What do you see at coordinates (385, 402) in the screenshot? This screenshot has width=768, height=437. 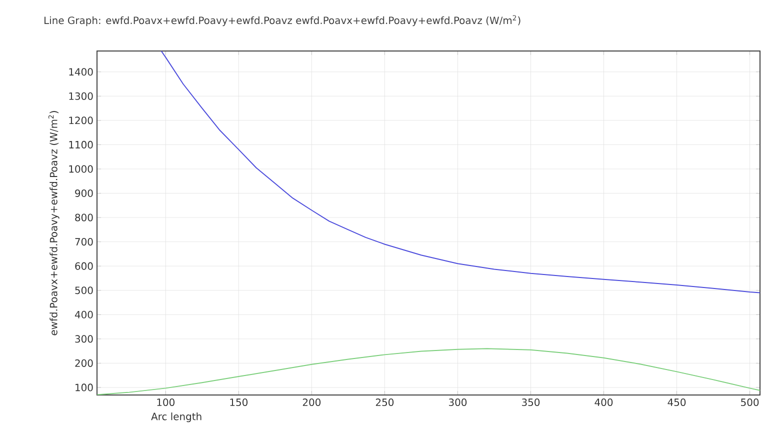 I see `x-tick-label: 250` at bounding box center [385, 402].